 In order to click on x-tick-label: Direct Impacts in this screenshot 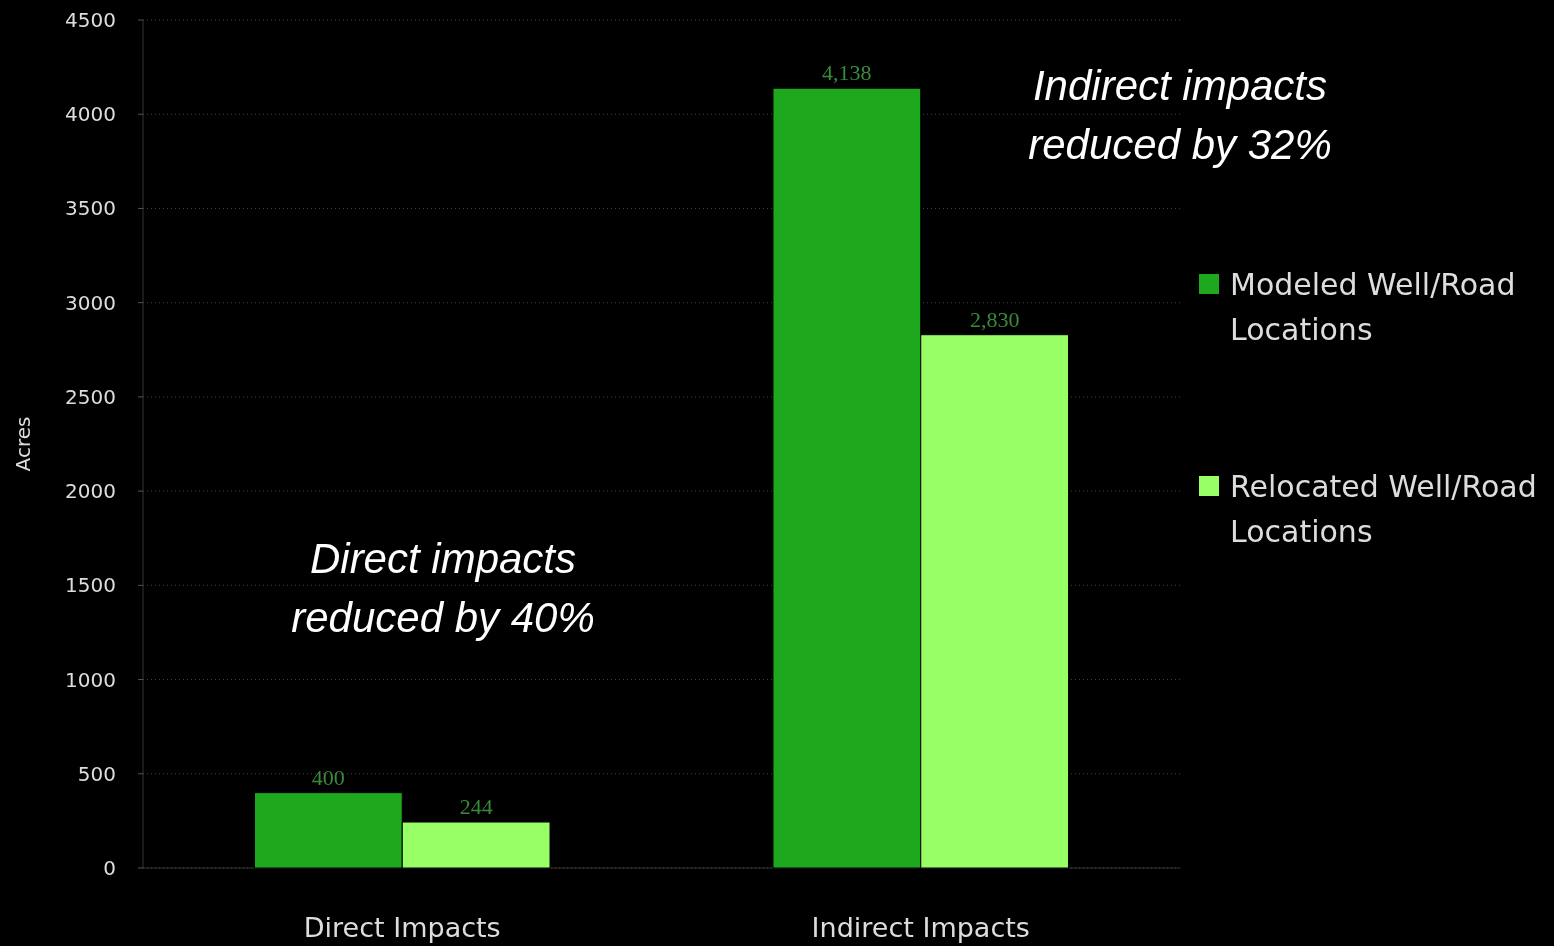, I will do `click(402, 927)`.